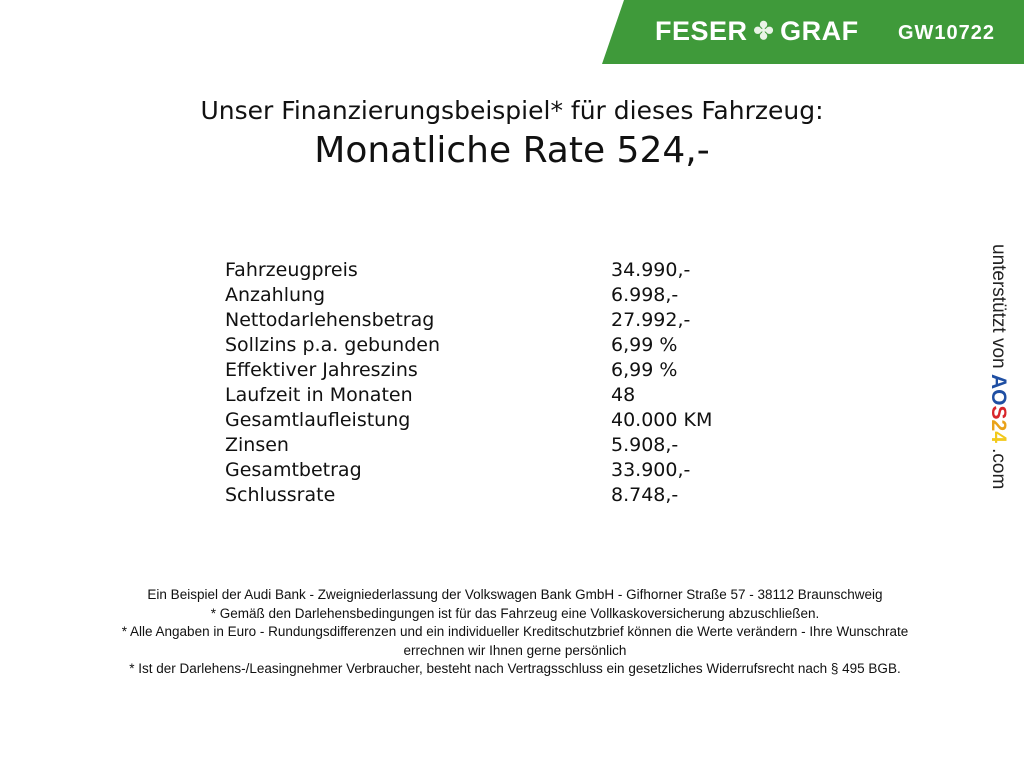 Image resolution: width=1024 pixels, height=768 pixels. I want to click on row-value: 48, so click(623, 395).